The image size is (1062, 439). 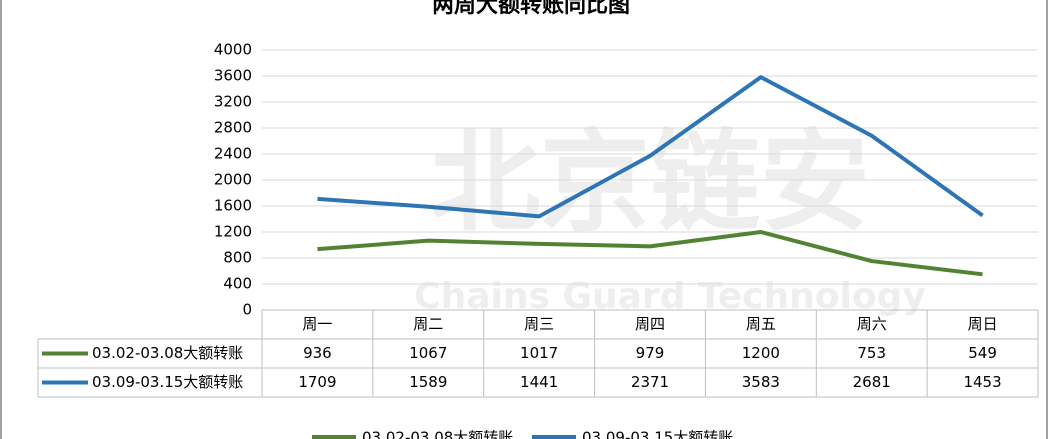 What do you see at coordinates (428, 353) in the screenshot?
I see `table-value: 1067` at bounding box center [428, 353].